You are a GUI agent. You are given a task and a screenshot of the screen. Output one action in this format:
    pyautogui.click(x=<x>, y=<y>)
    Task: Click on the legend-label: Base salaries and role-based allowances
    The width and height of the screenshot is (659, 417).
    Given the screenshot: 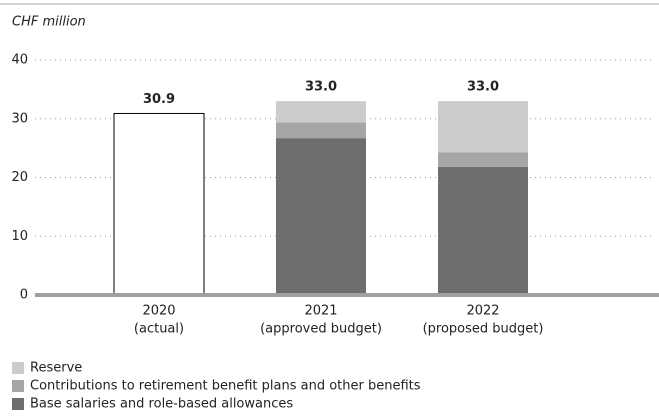 What is the action you would take?
    pyautogui.click(x=161, y=404)
    